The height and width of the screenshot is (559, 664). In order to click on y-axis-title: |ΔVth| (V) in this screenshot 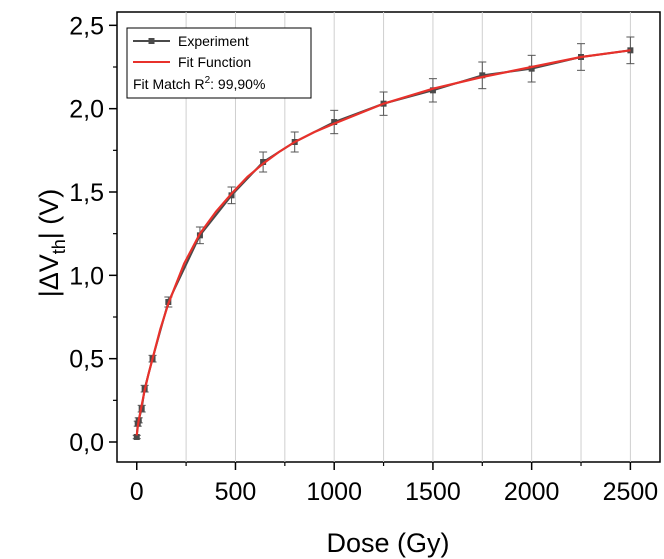, I will do `click(51, 243)`.